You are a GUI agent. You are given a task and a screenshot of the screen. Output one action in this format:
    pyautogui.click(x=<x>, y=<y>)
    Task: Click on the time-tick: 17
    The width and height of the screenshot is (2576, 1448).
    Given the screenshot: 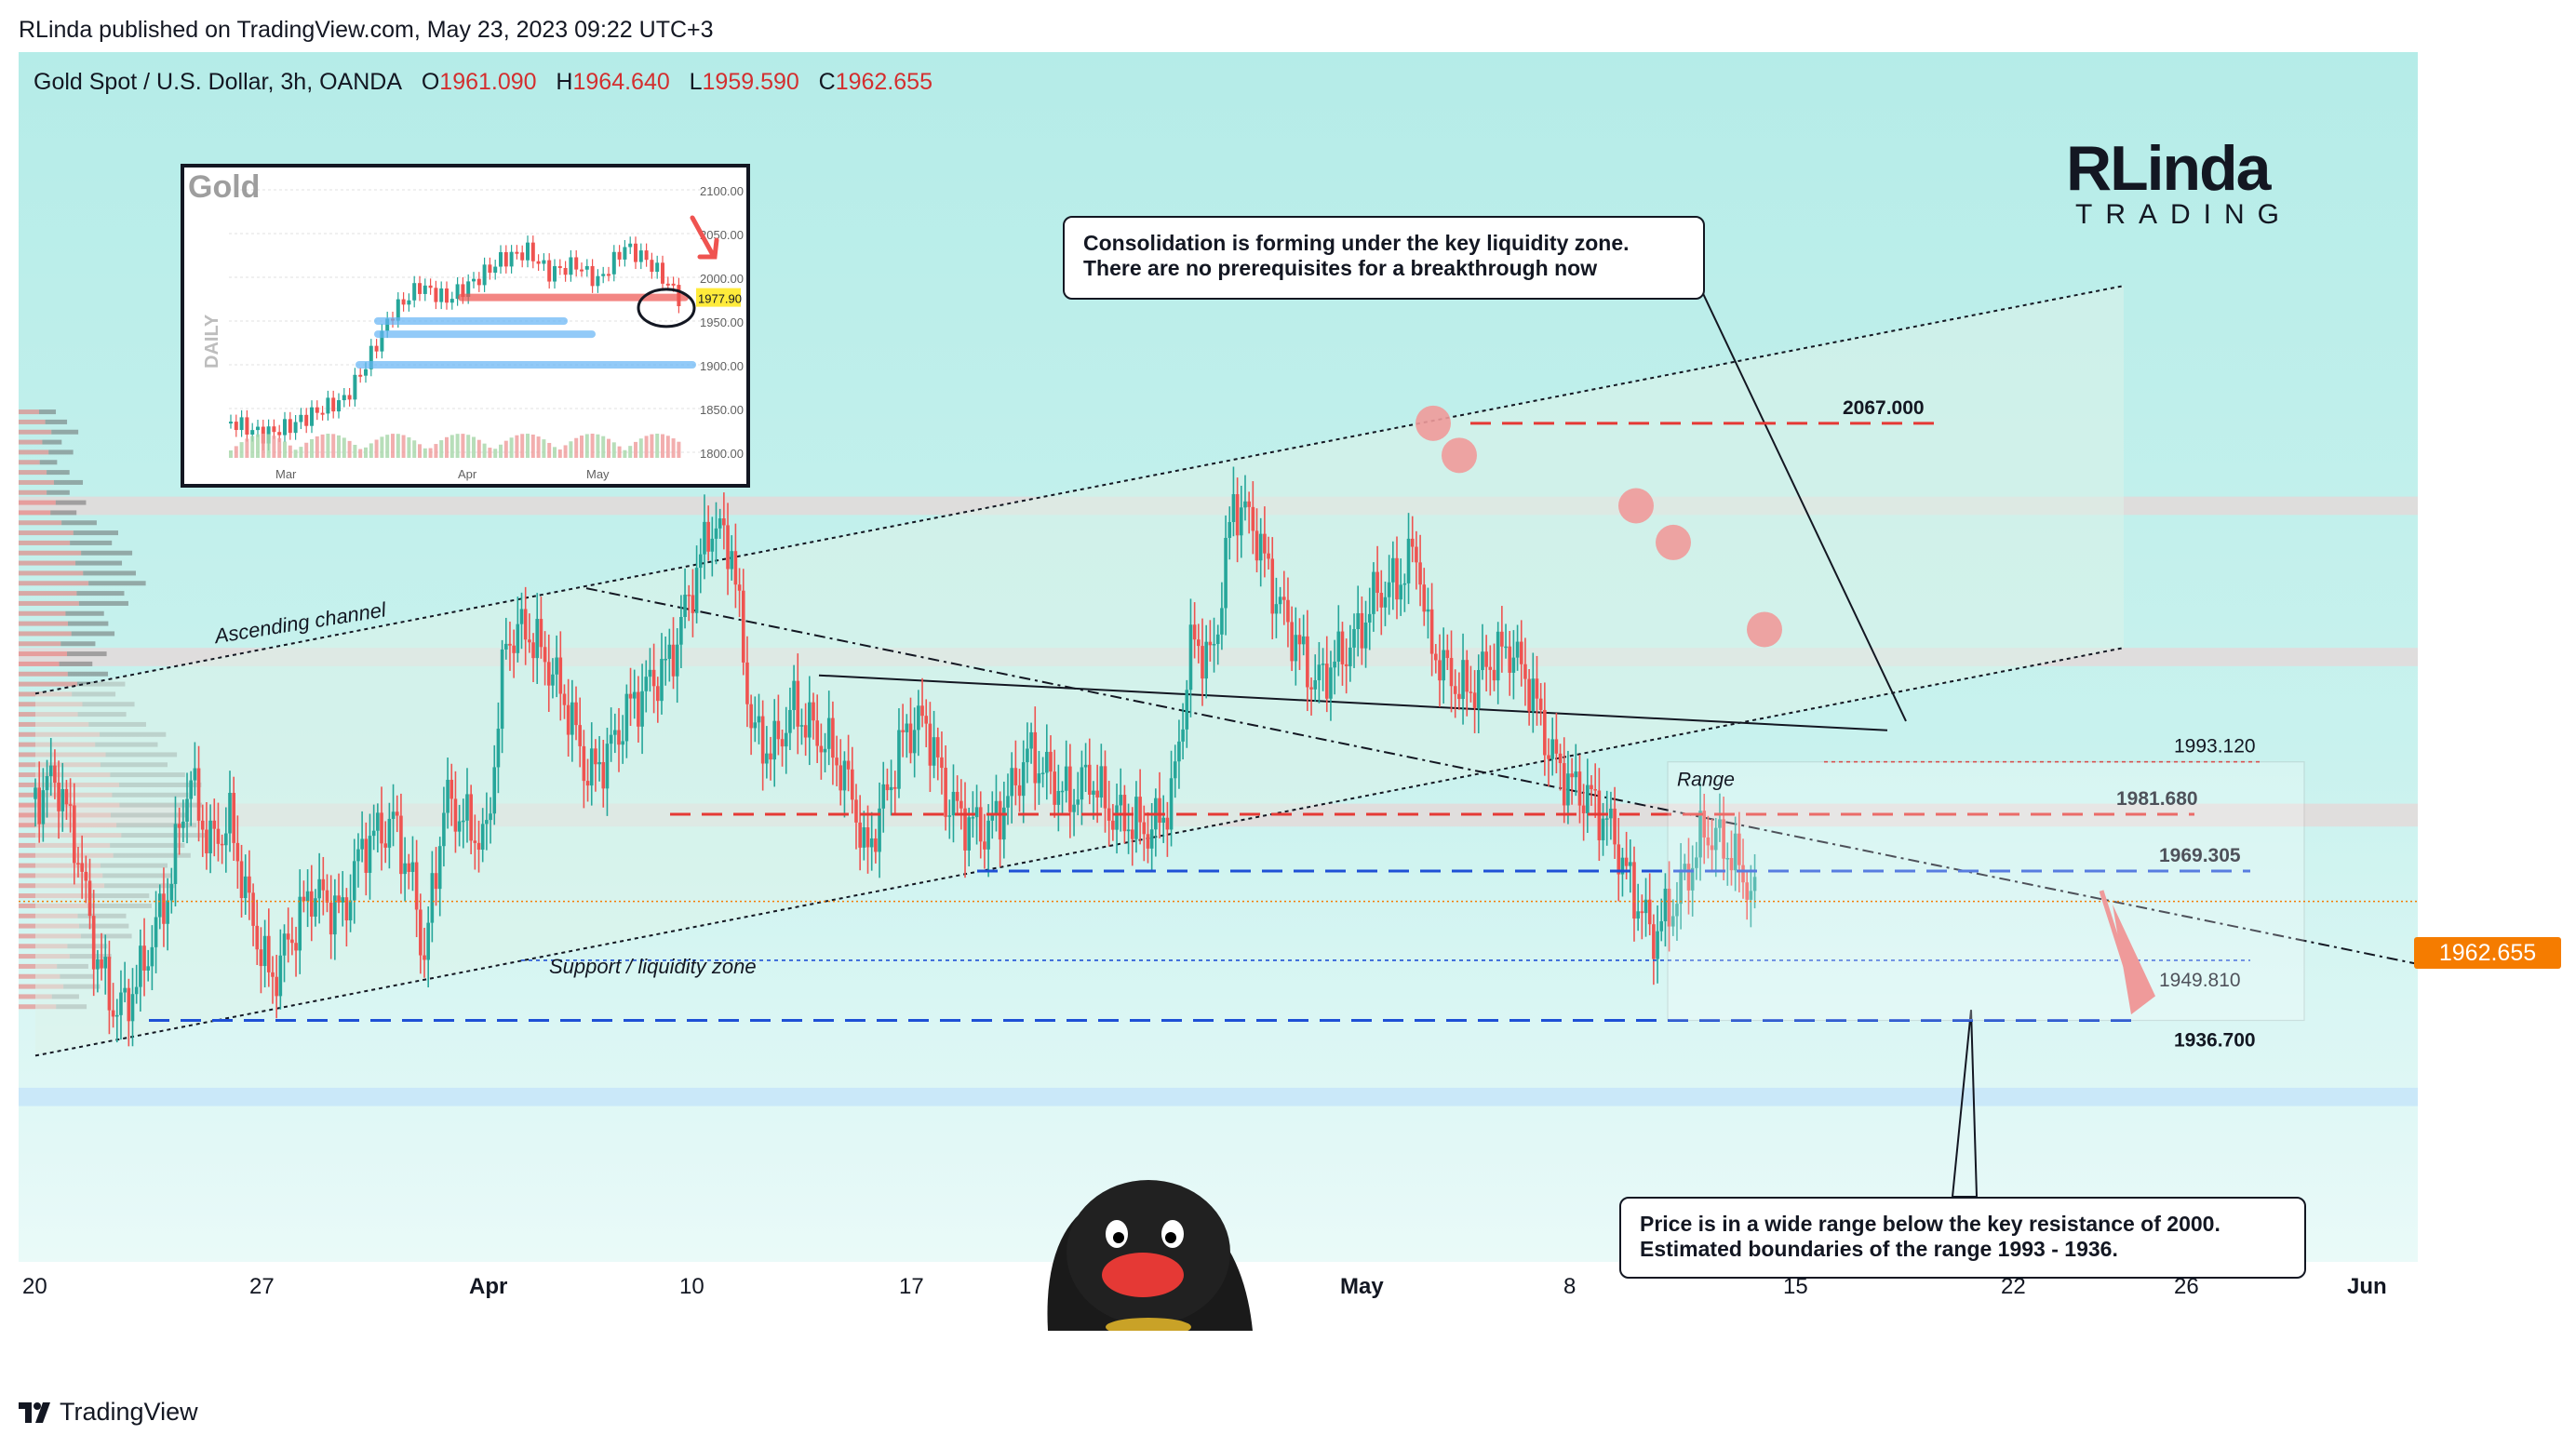 What is the action you would take?
    pyautogui.click(x=911, y=1286)
    